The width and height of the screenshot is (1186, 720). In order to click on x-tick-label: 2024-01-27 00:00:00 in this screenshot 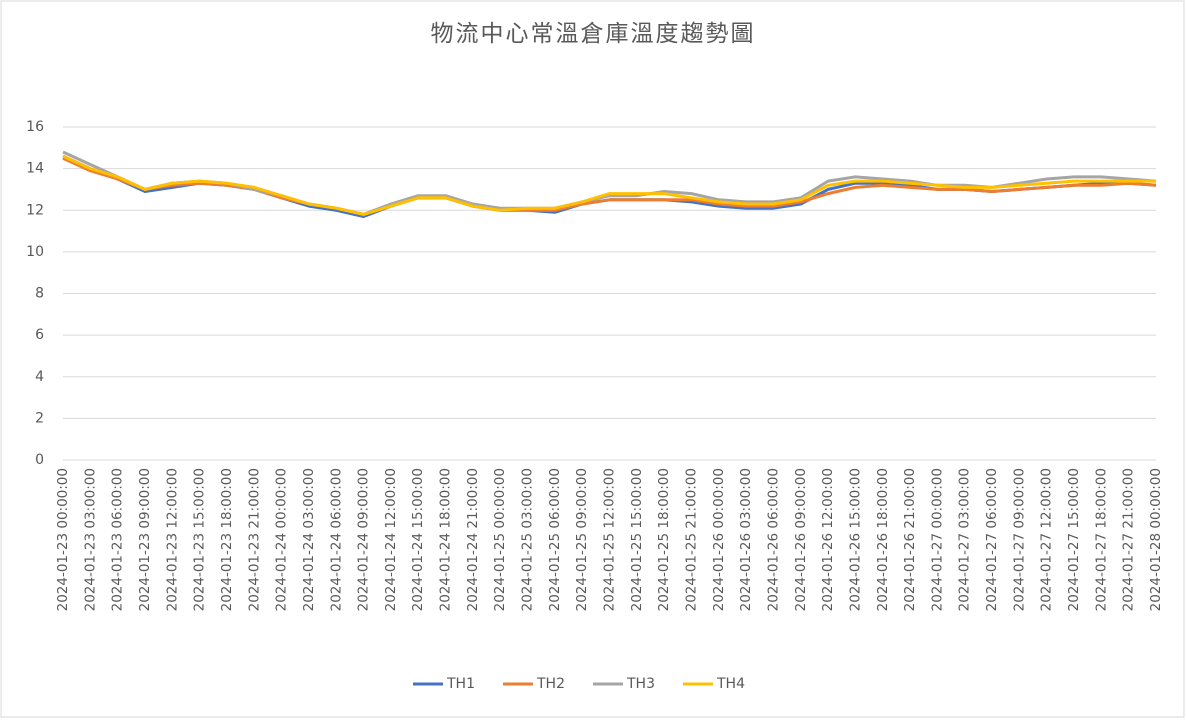, I will do `click(937, 539)`.